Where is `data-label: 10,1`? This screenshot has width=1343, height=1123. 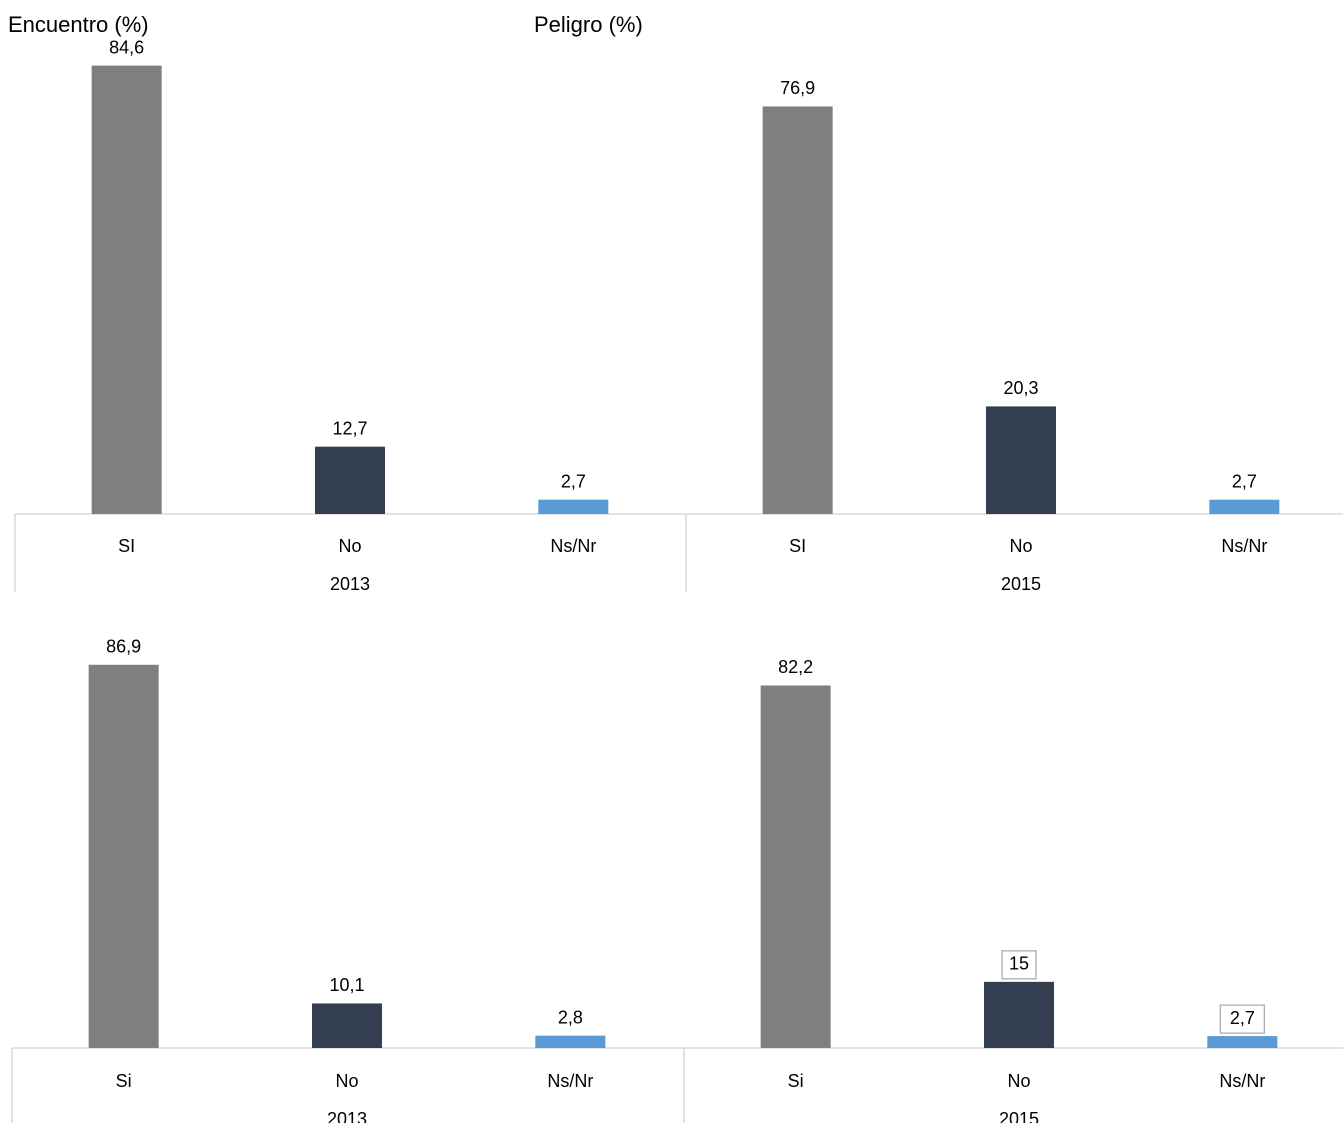 data-label: 10,1 is located at coordinates (346, 985).